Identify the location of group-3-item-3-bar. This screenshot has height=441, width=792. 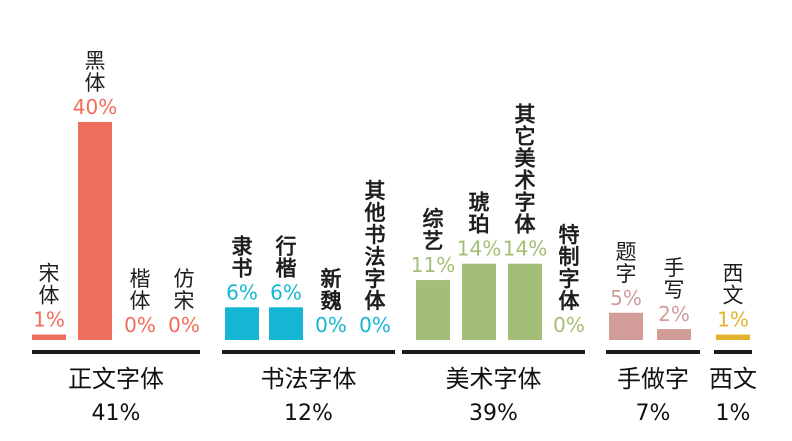
(525, 301).